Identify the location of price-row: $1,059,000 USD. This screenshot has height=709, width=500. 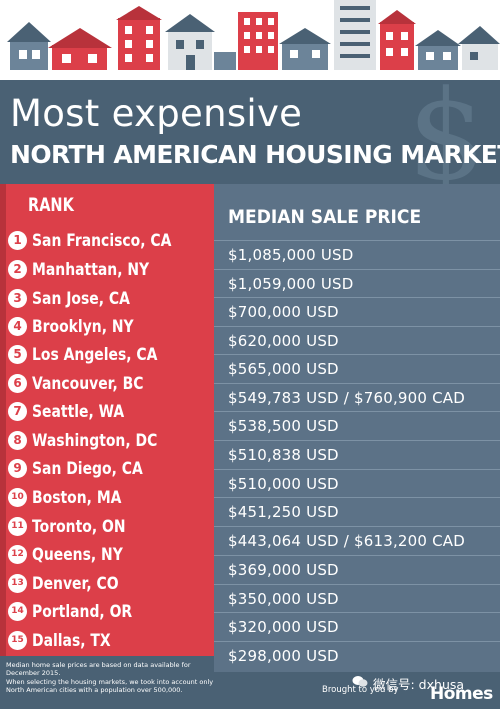
(357, 283).